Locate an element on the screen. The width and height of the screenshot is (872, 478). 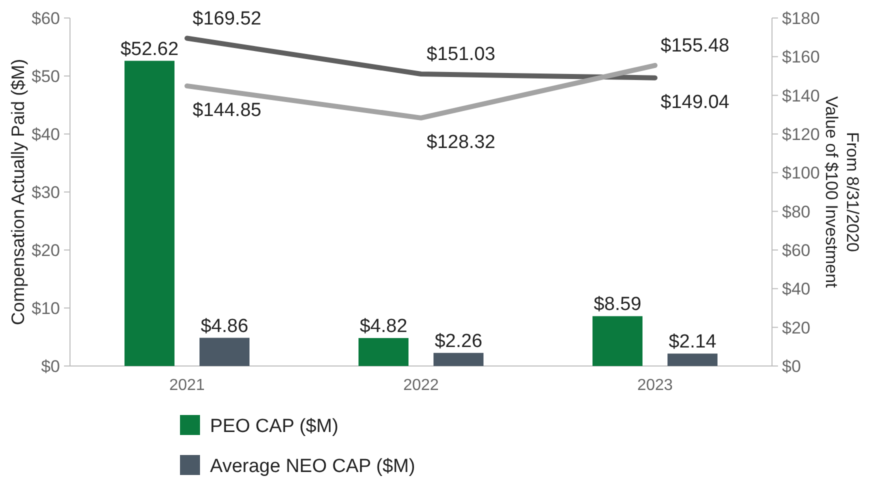
data-label: $151.03 is located at coordinates (461, 55).